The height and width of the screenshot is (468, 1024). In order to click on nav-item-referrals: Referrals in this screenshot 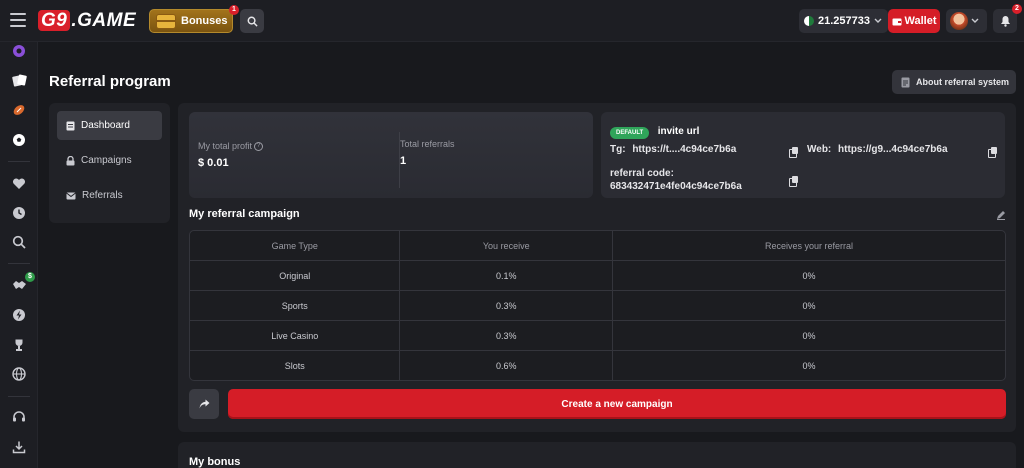, I will do `click(109, 195)`.